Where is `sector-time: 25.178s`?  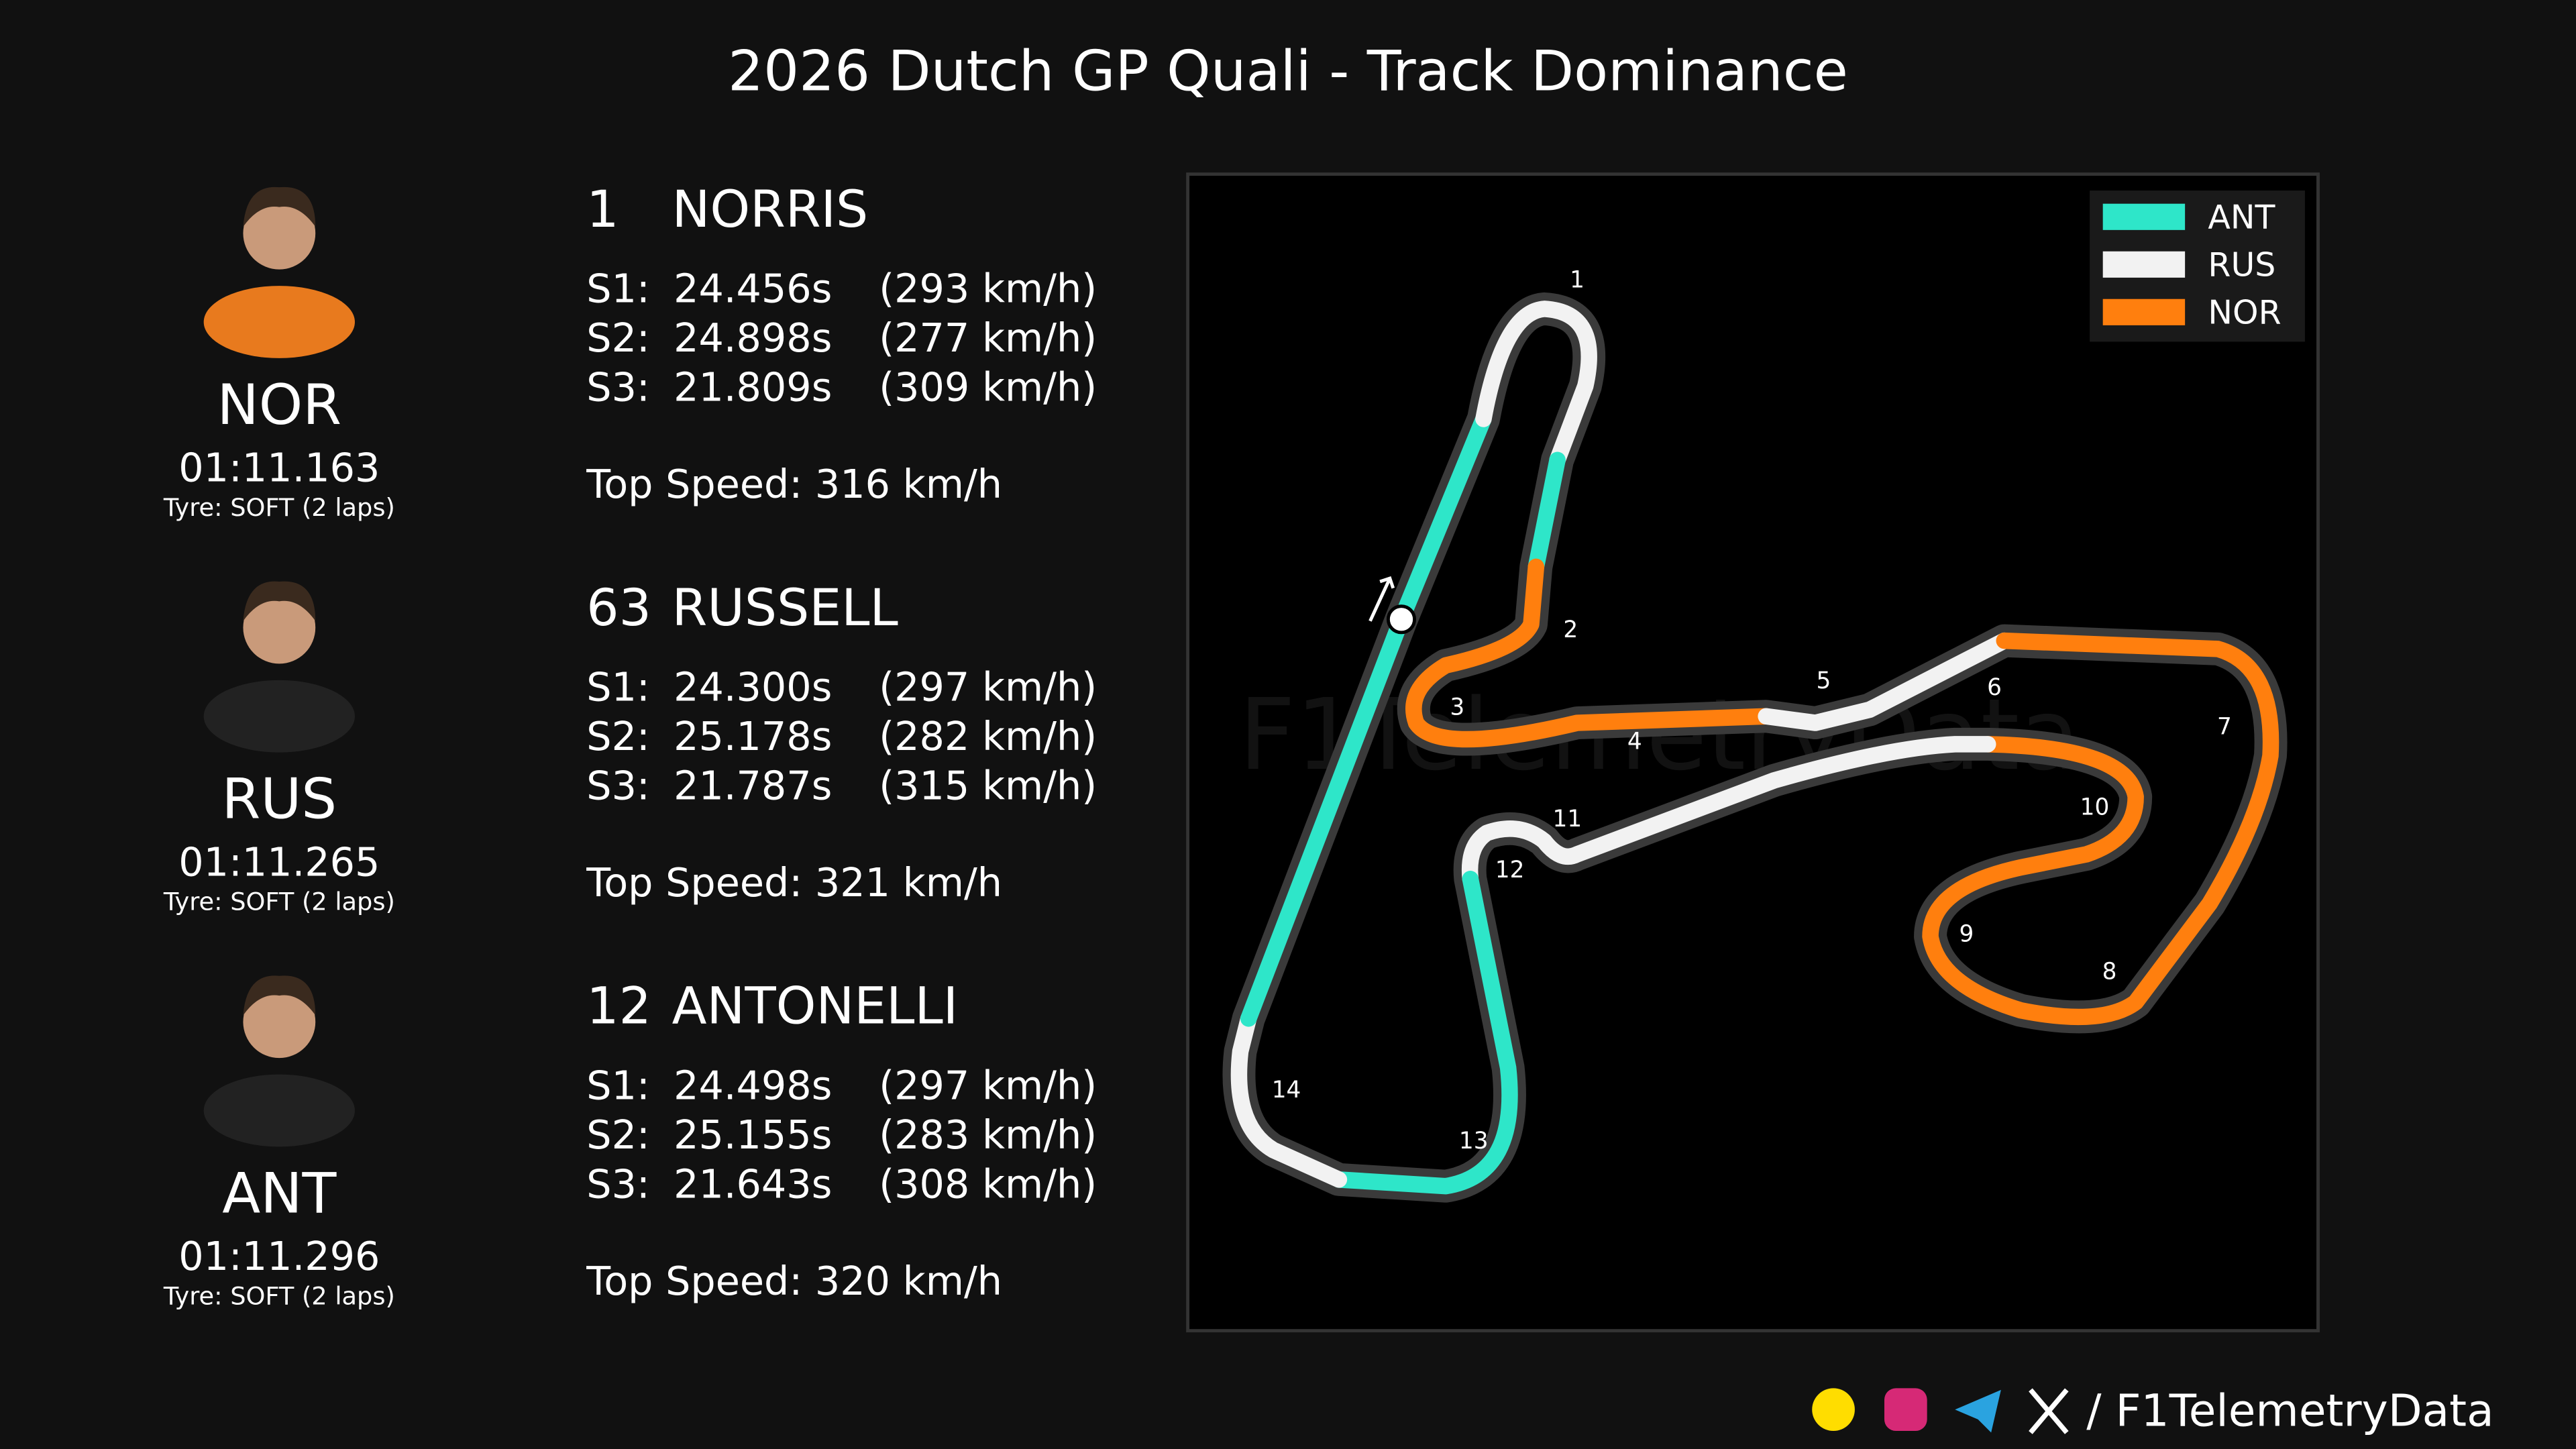
sector-time: 25.178s is located at coordinates (753, 736).